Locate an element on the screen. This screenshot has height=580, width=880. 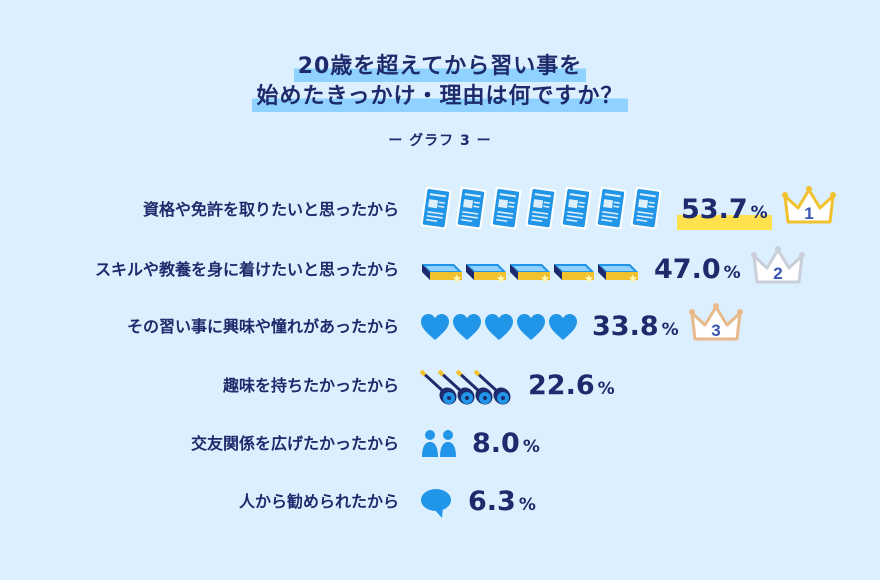
chart-row: 人から勧められたから 6.3% is located at coordinates (440, 502).